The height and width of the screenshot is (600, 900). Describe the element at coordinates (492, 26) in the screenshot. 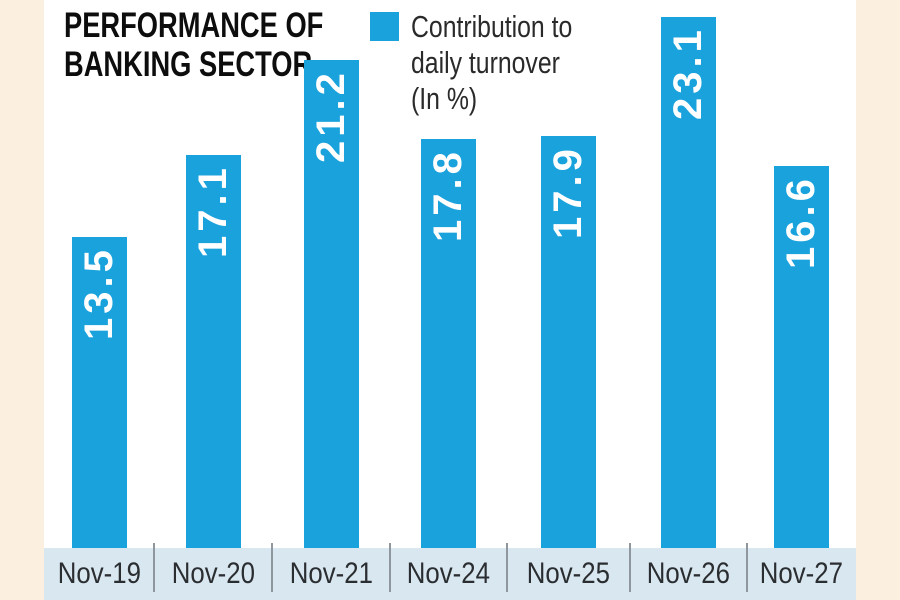

I see `legend-label-line1: Contribution to` at that location.